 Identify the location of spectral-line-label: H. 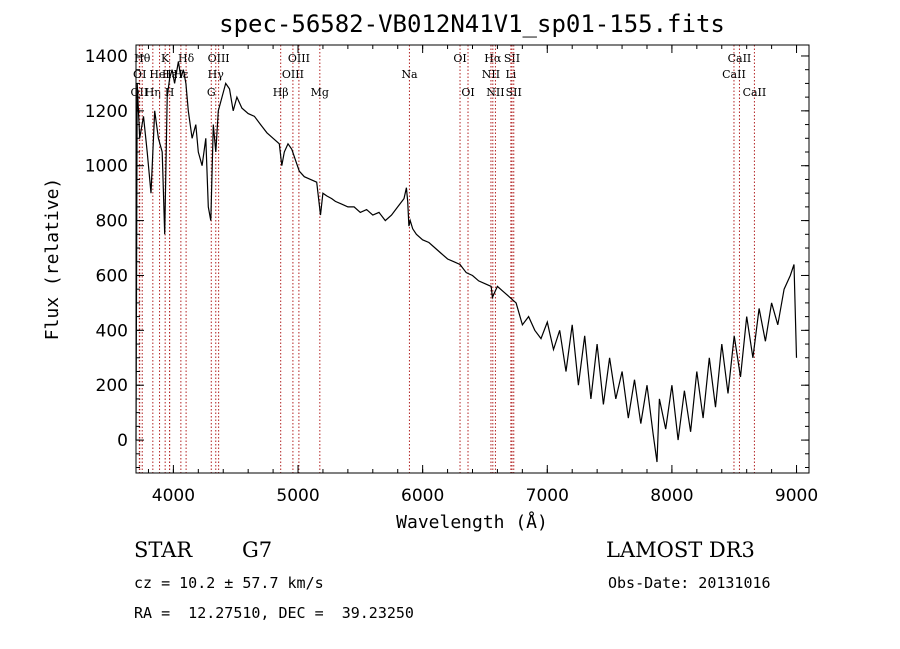
(170, 92).